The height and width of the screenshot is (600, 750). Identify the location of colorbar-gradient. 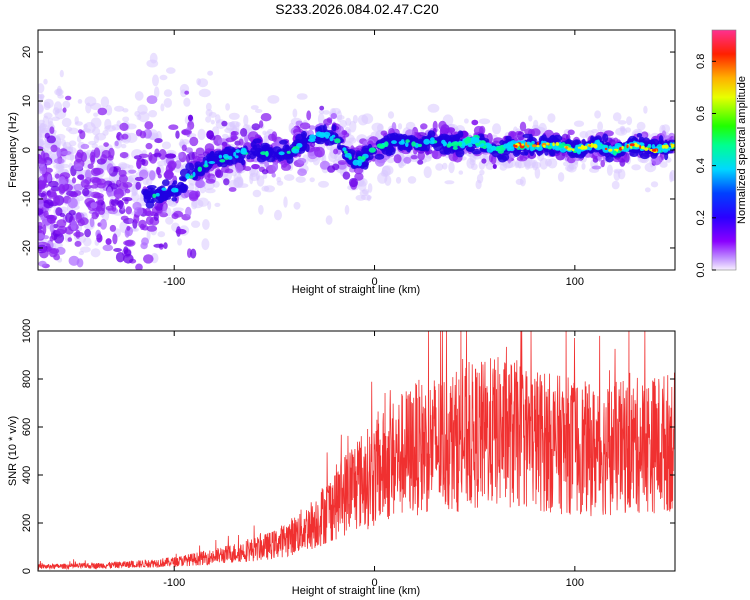
(724, 150).